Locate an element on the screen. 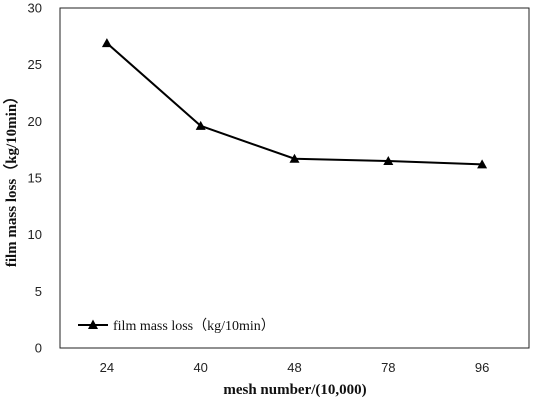 Image resolution: width=533 pixels, height=402 pixels. x-tick-label: 24 is located at coordinates (107, 367).